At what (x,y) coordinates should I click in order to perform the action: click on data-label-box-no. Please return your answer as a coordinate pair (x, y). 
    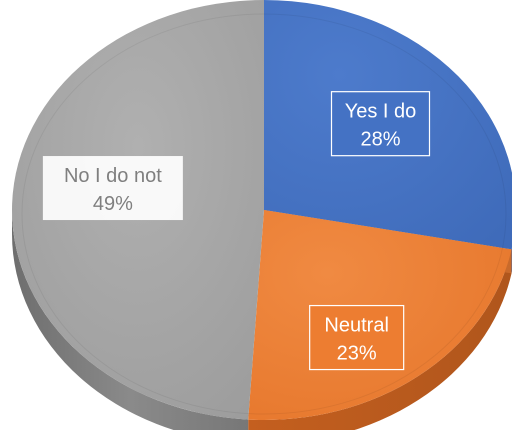
    Looking at the image, I should click on (112, 188).